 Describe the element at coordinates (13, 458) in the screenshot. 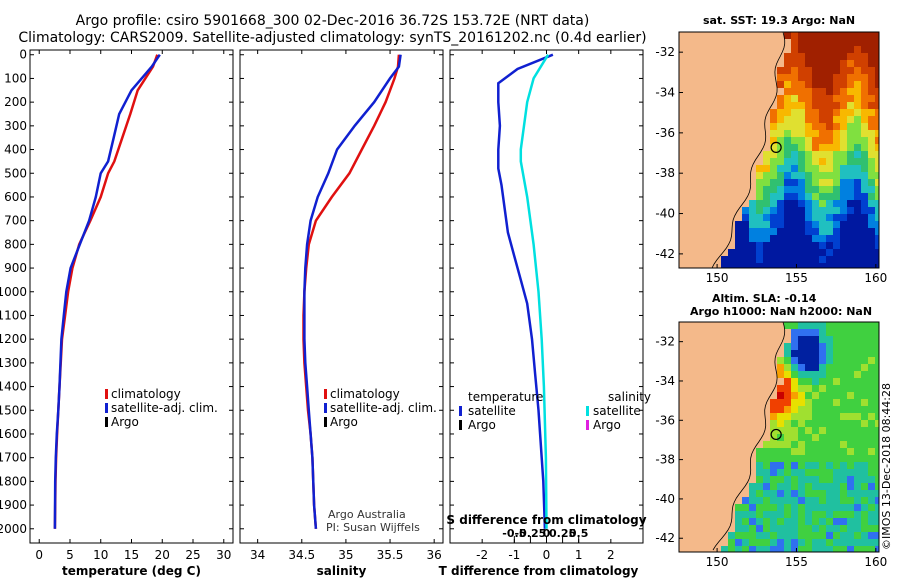

I see `depth-tick-label: 1700` at that location.